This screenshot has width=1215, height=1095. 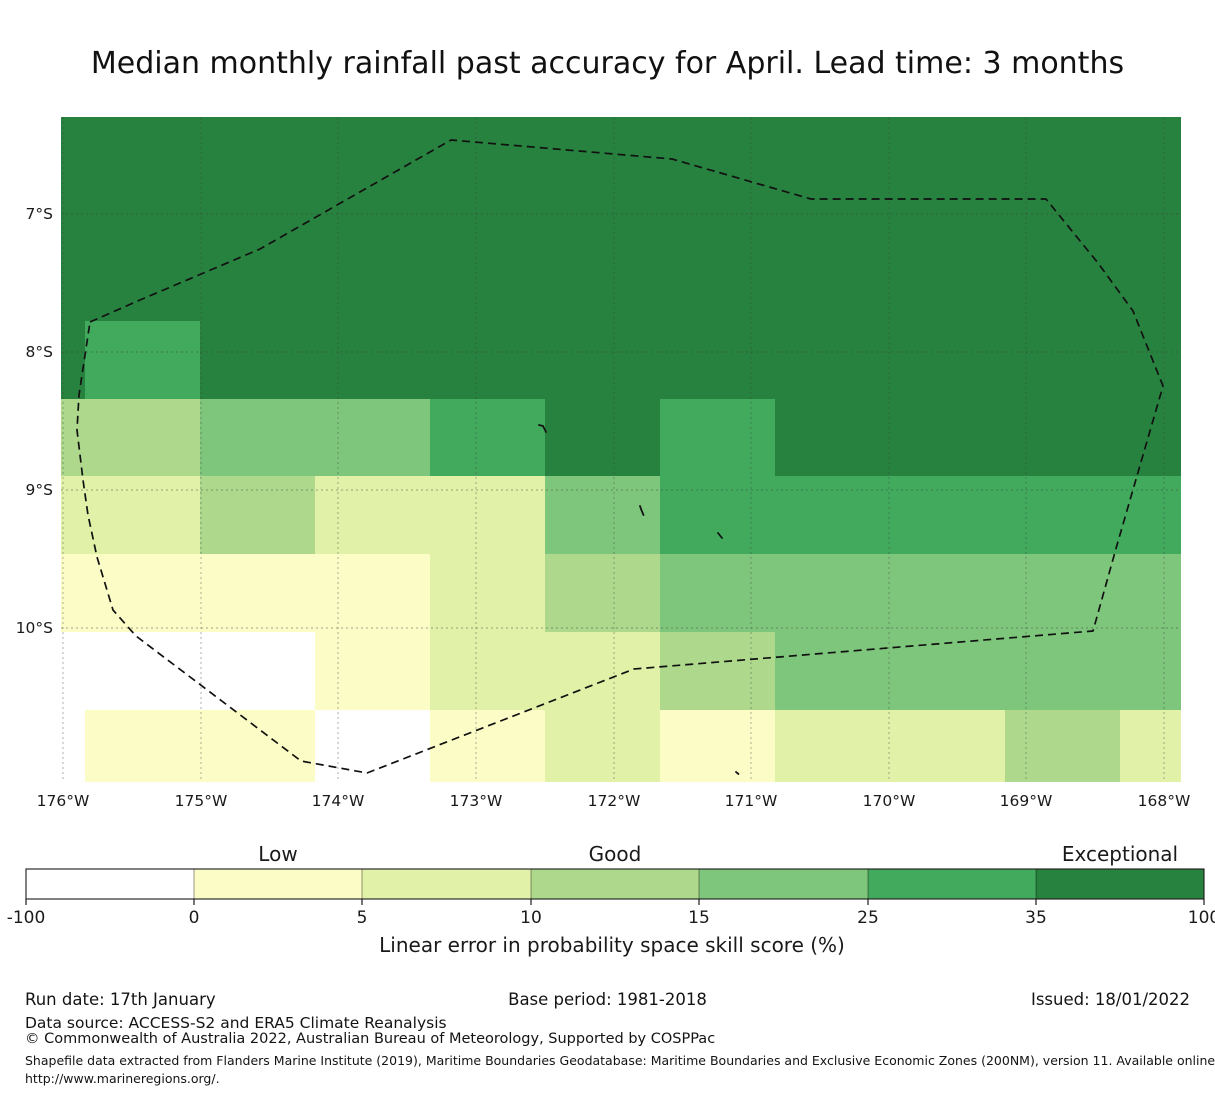 I want to click on colorbar-tick-label: 15, so click(x=699, y=918).